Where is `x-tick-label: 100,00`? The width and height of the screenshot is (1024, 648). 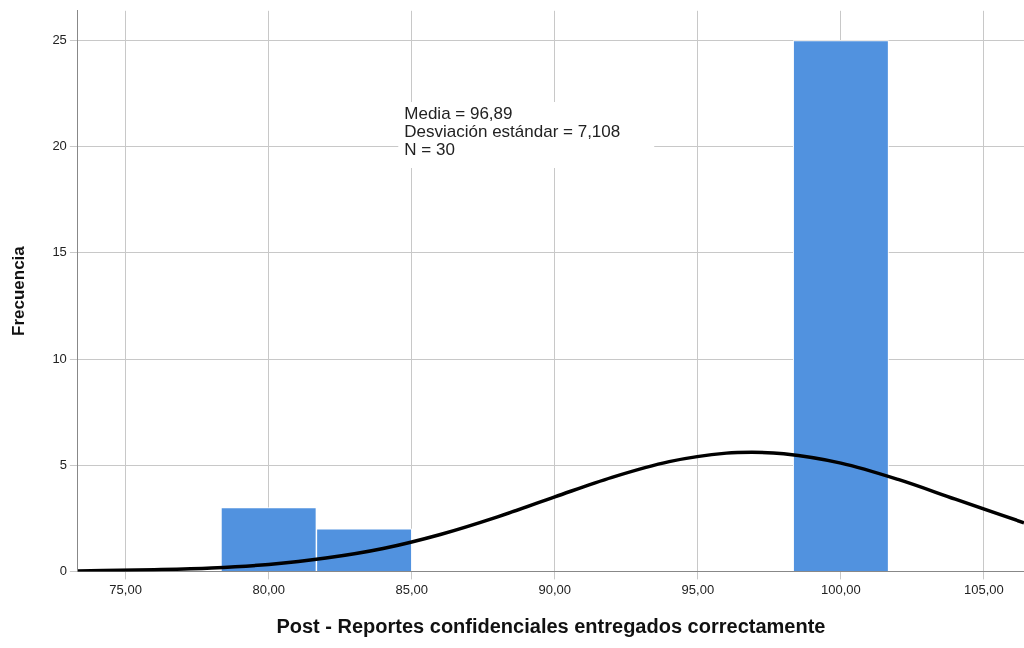 x-tick-label: 100,00 is located at coordinates (841, 589).